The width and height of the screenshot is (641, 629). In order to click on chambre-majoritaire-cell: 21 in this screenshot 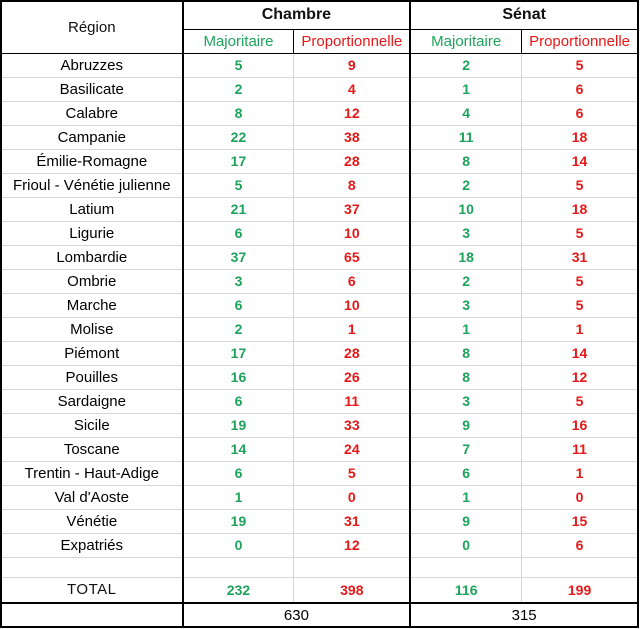, I will do `click(237, 208)`.